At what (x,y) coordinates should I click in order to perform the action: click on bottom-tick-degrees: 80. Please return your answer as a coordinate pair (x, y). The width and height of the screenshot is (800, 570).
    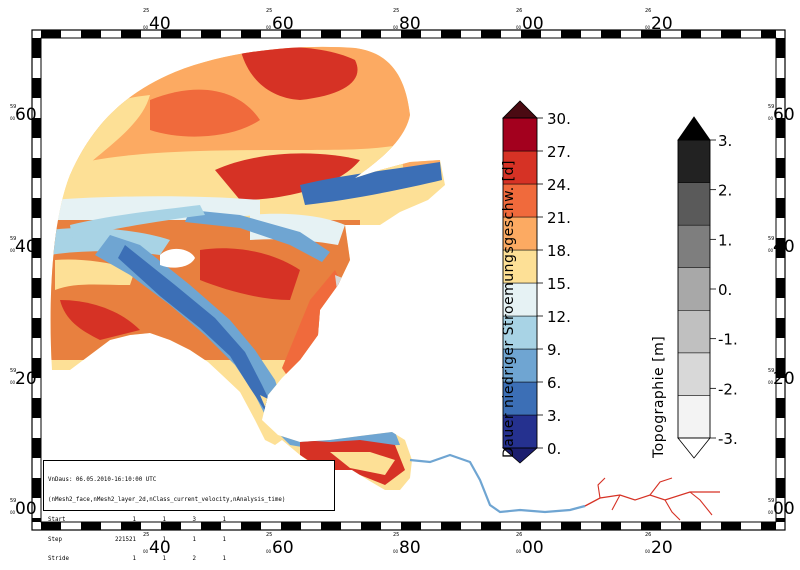
    Looking at the image, I should click on (410, 548).